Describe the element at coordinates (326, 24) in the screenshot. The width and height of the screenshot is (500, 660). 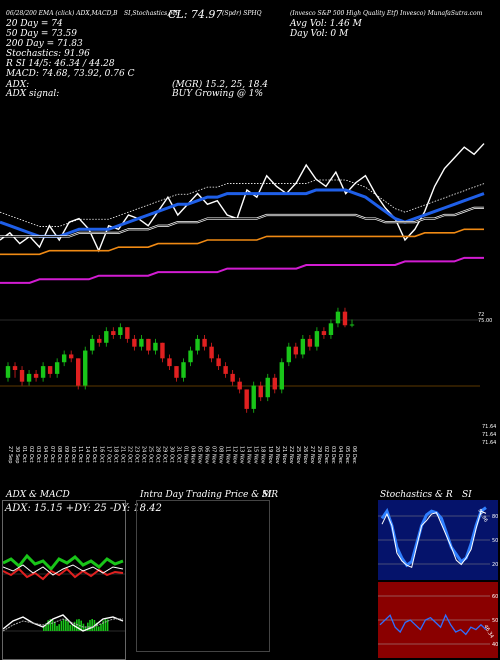
I see `avg-vol: Avg Vol: 1.46 M` at that location.